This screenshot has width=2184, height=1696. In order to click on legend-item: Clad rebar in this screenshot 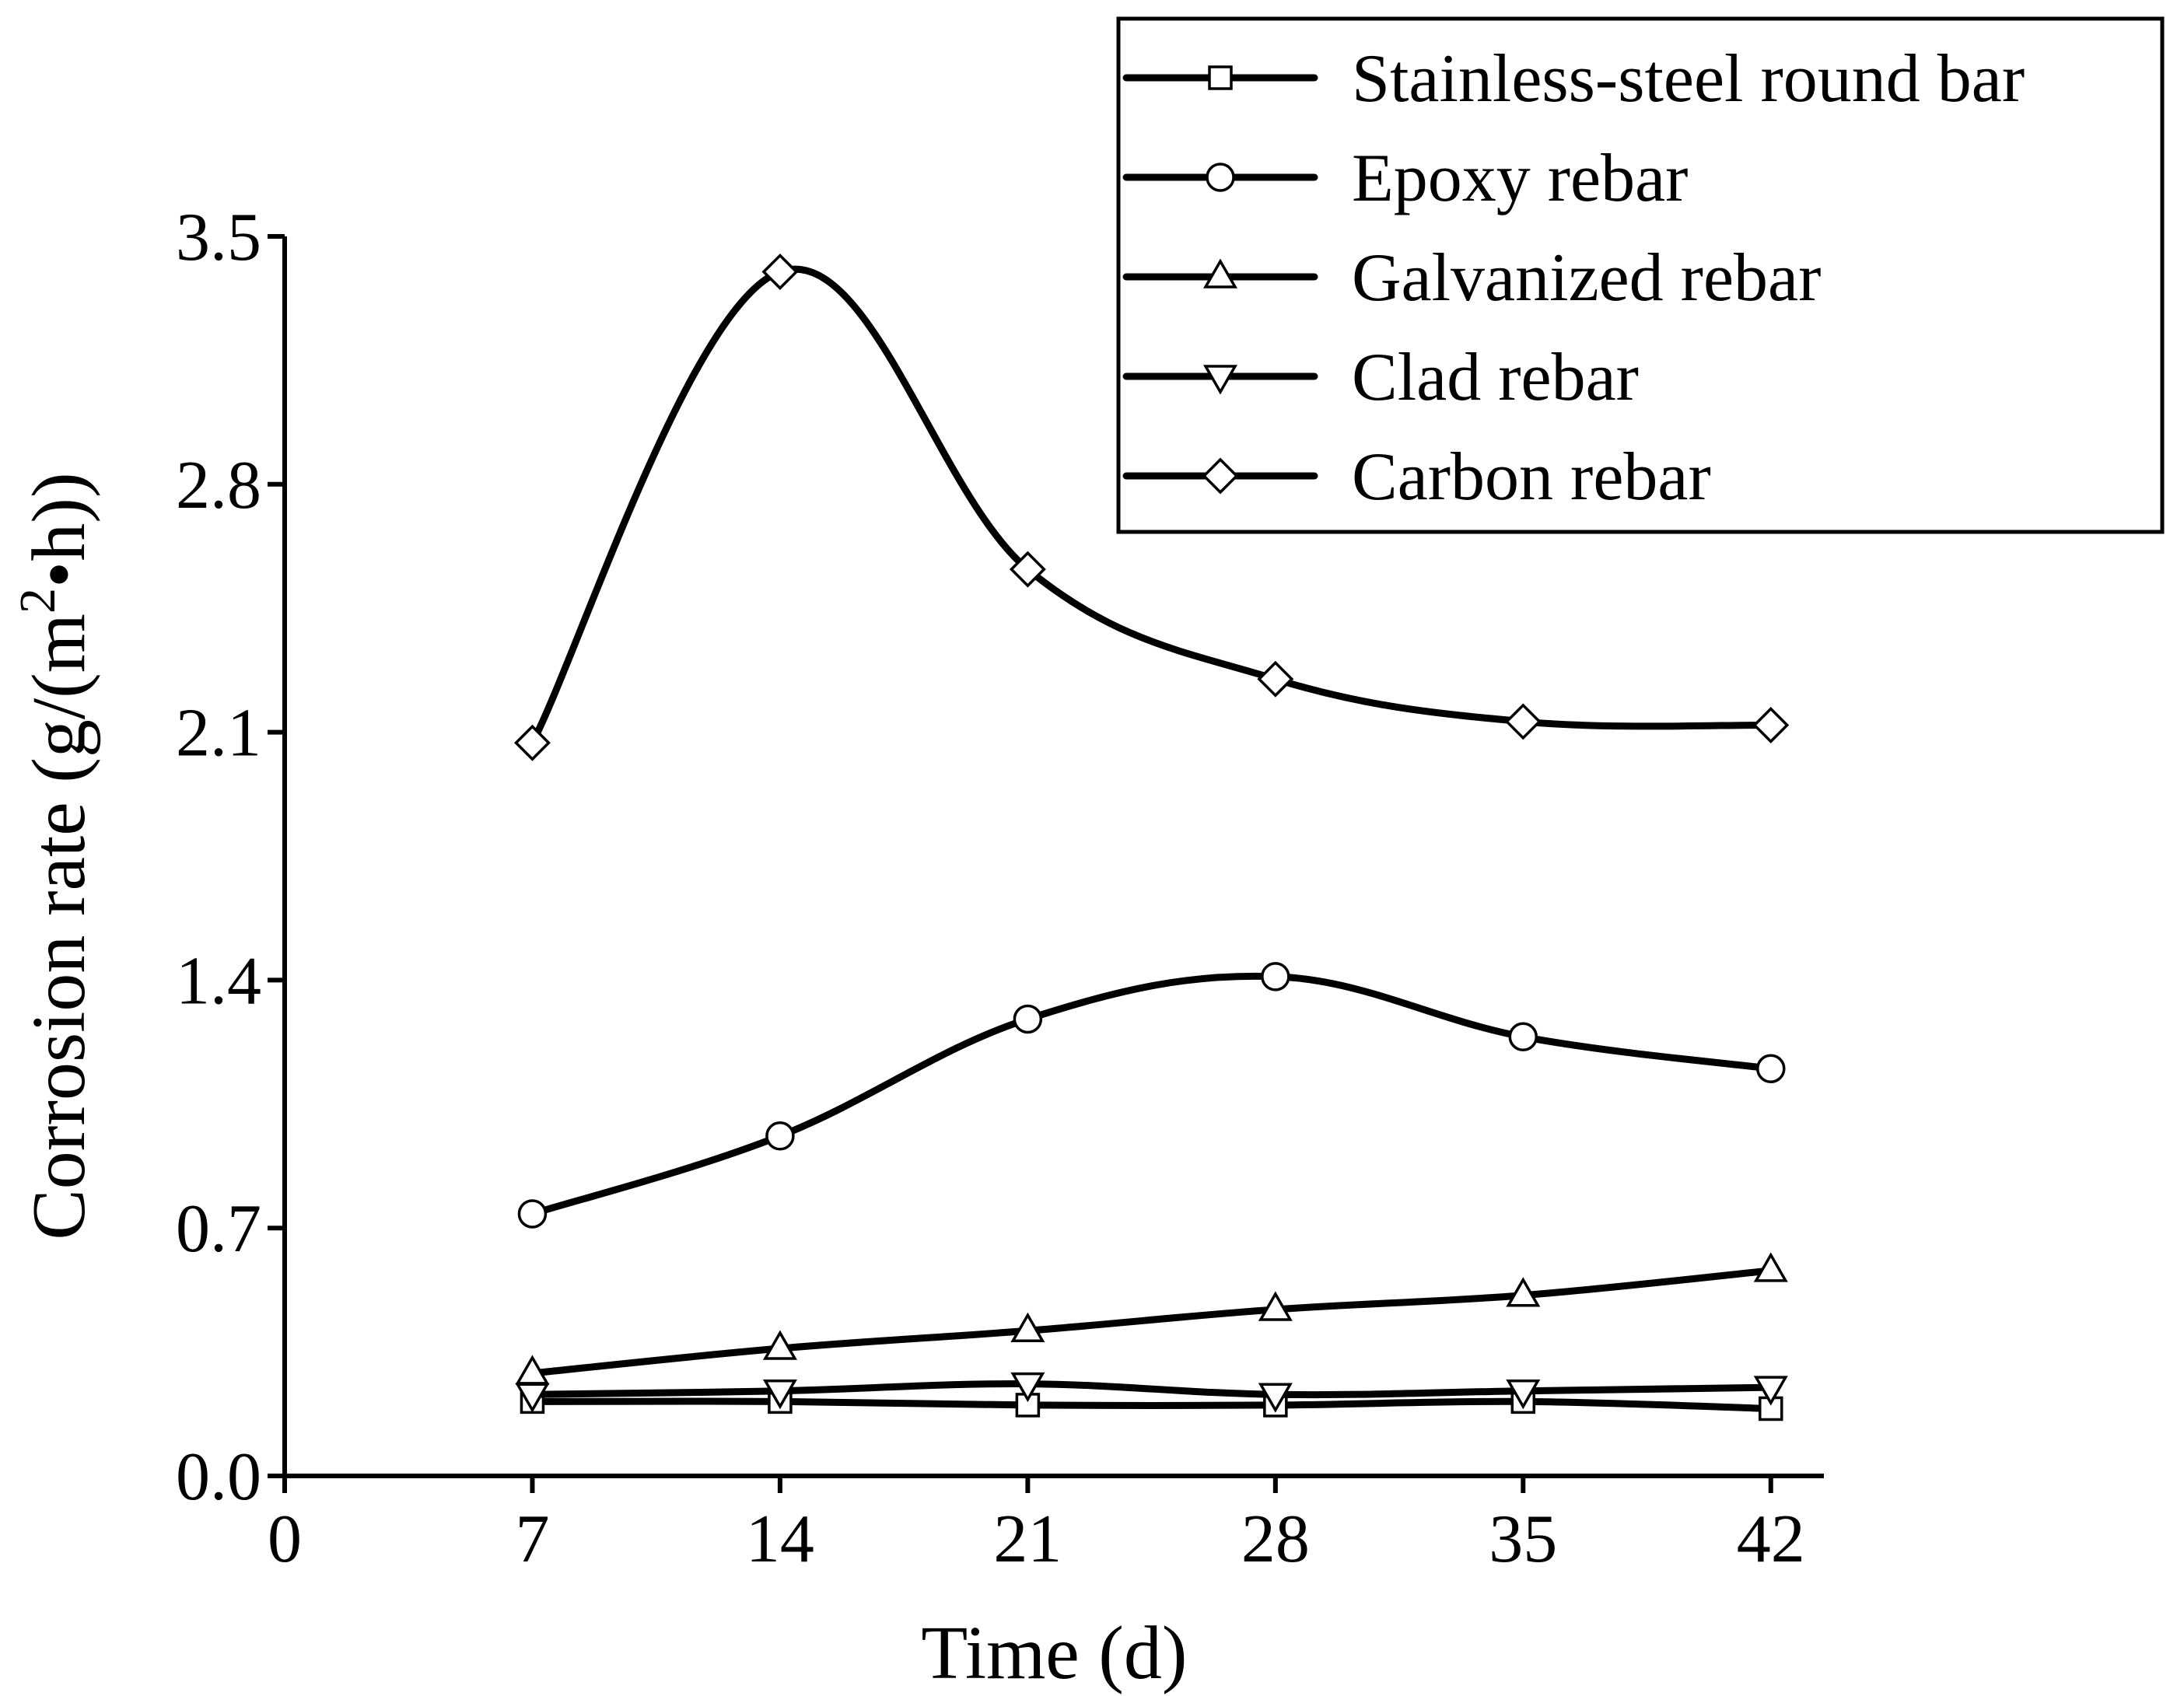, I will do `click(1381, 377)`.